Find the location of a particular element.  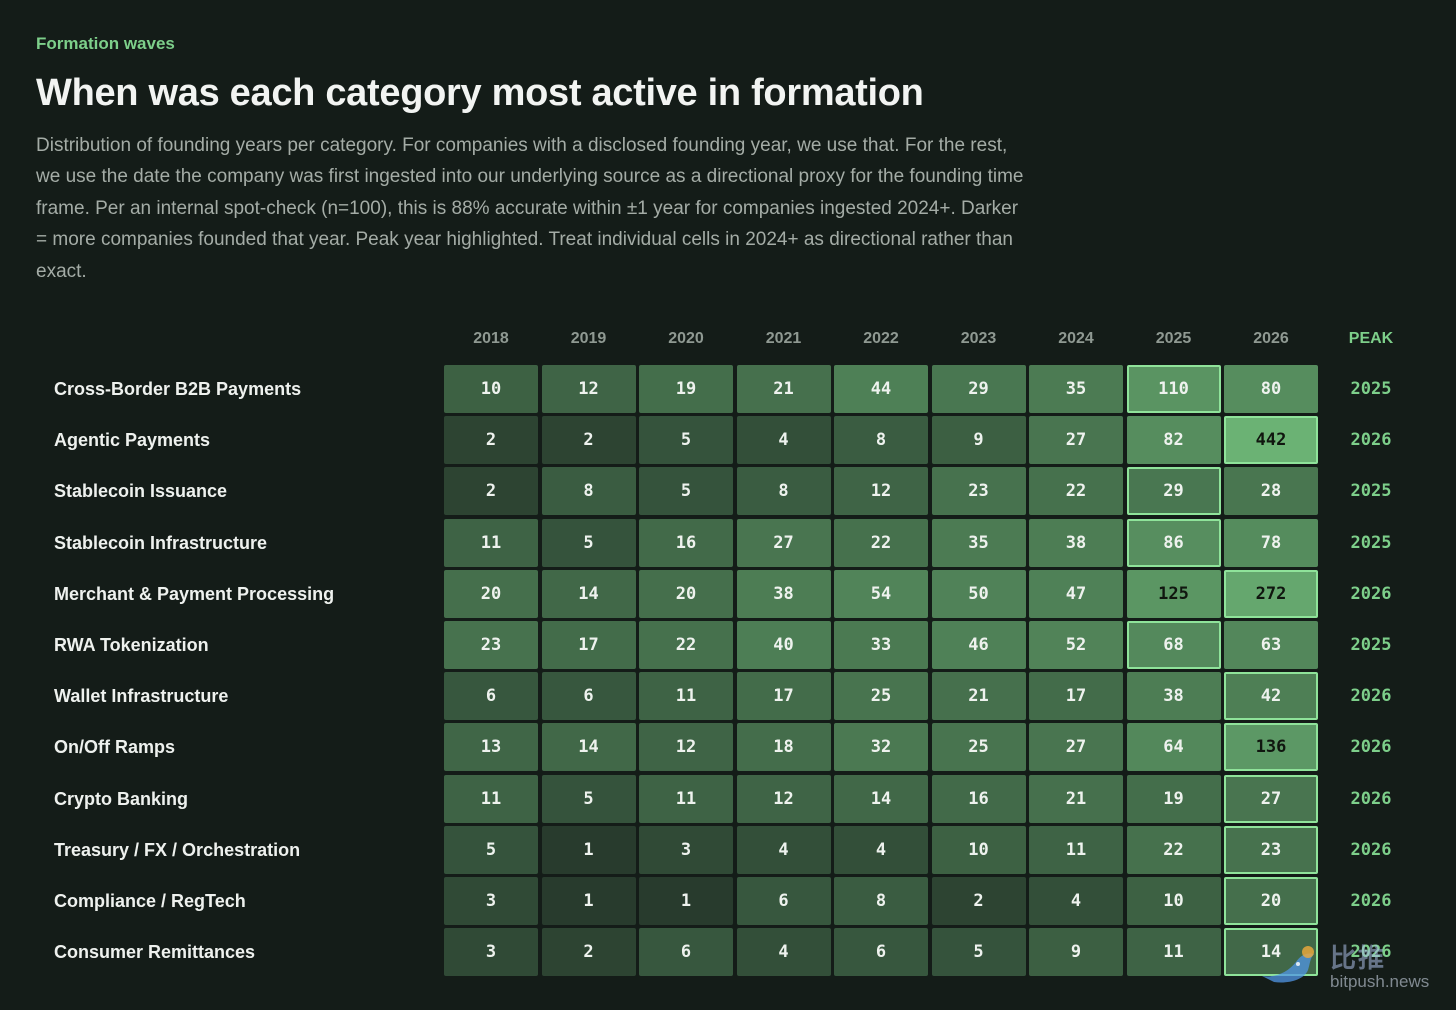

row-label: RWA Tokenization is located at coordinates (131, 645).